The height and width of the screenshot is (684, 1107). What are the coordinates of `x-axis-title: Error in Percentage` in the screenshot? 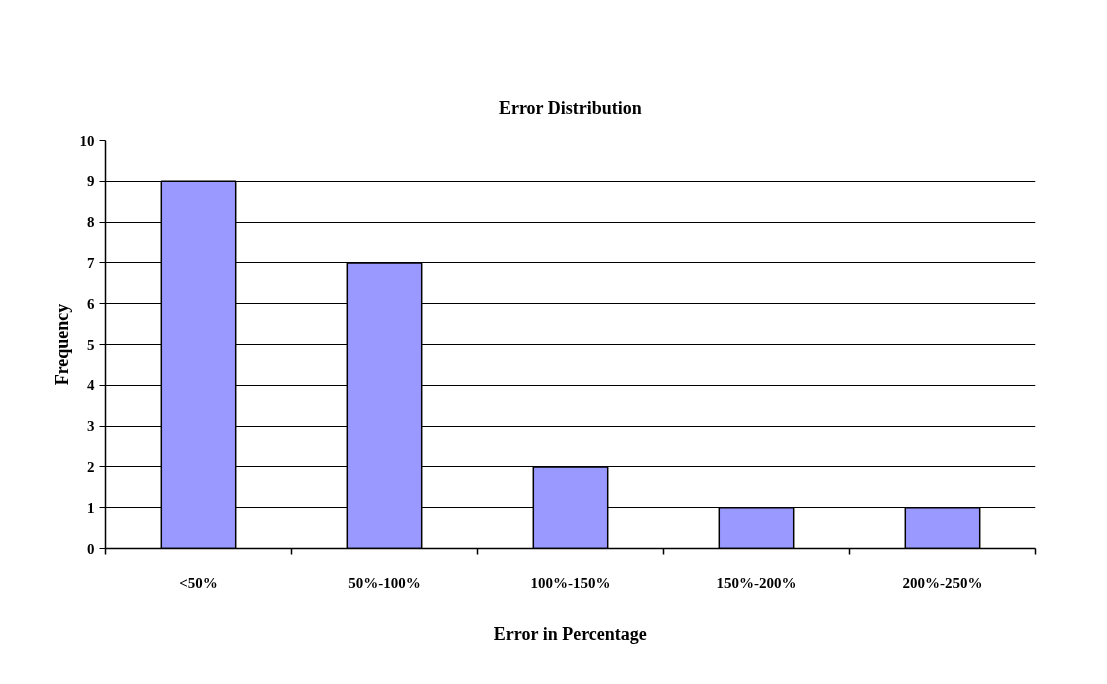 It's located at (570, 633).